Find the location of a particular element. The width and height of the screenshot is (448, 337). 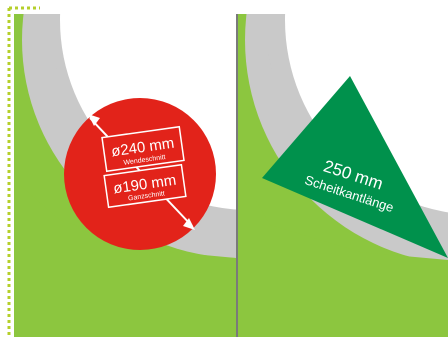

arrow-head-bottom is located at coordinates (189, 224).